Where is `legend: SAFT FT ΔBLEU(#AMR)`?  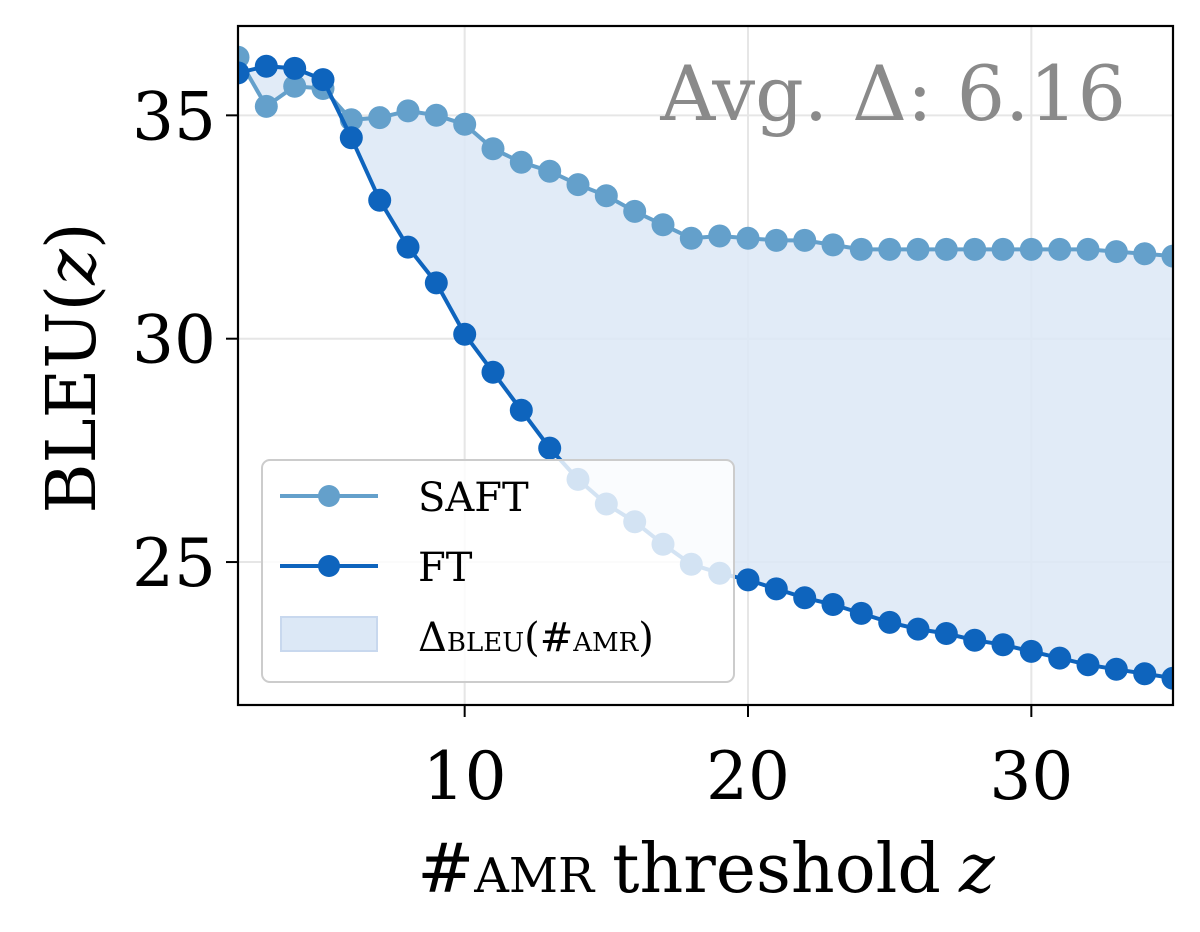
legend: SAFT FT ΔBLEU(#AMR) is located at coordinates (498, 571).